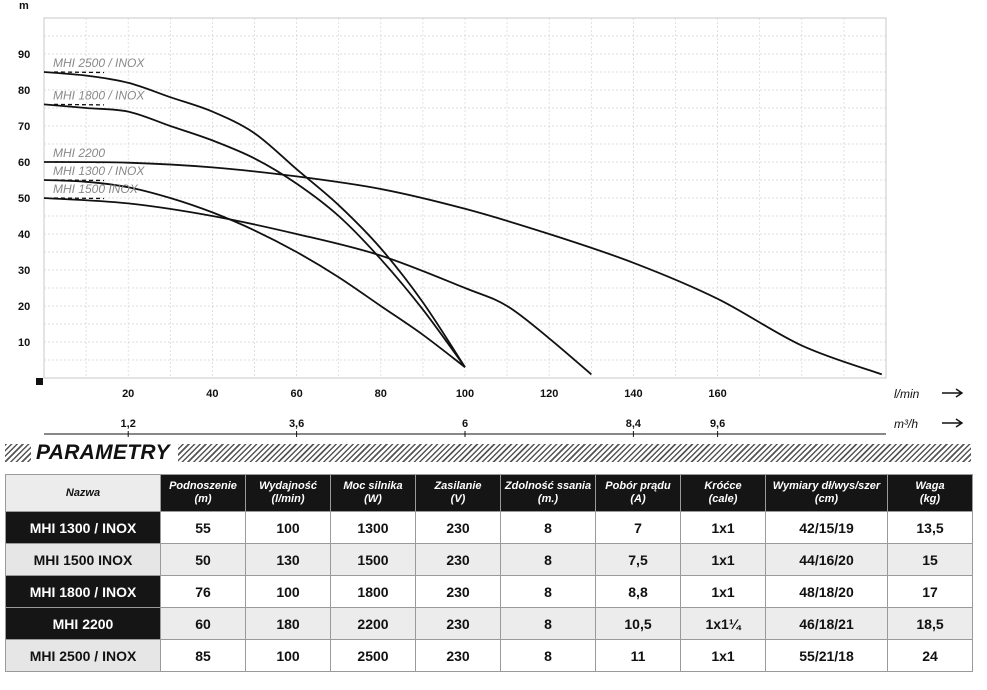 This screenshot has width=987, height=690. Describe the element at coordinates (288, 623) in the screenshot. I see `table-cell: 180` at that location.